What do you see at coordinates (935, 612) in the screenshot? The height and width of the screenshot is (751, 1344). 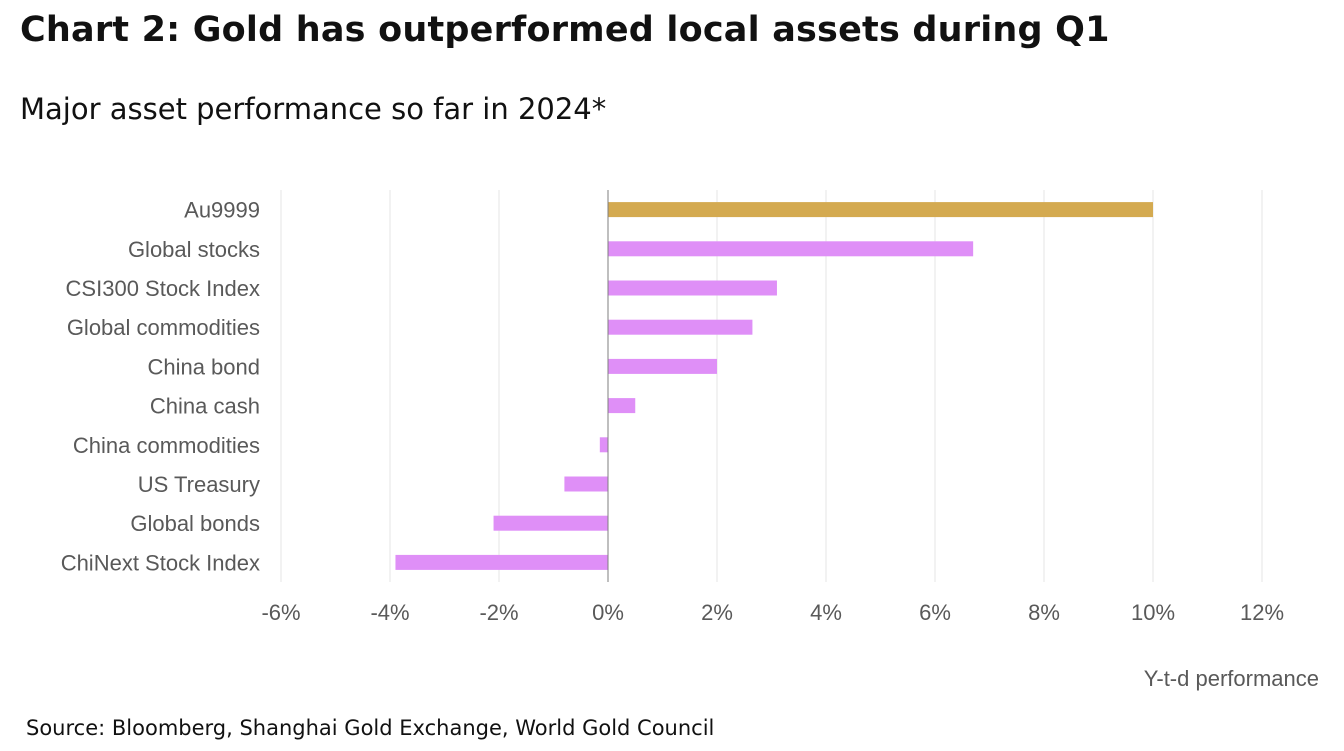 I see `x-tick-label: 6%` at bounding box center [935, 612].